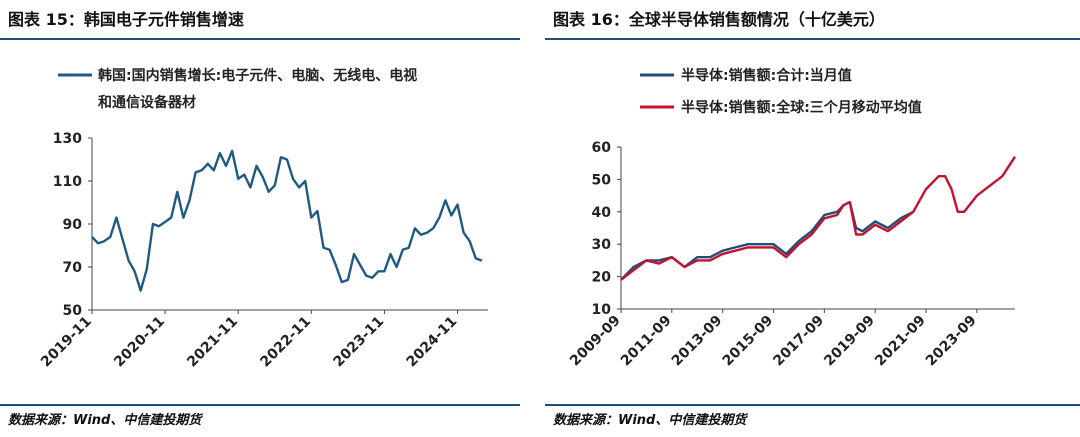 Image resolution: width=1080 pixels, height=437 pixels. Describe the element at coordinates (105, 420) in the screenshot. I see `left-source-note: 数据来源：Wind、中信建投期货` at that location.